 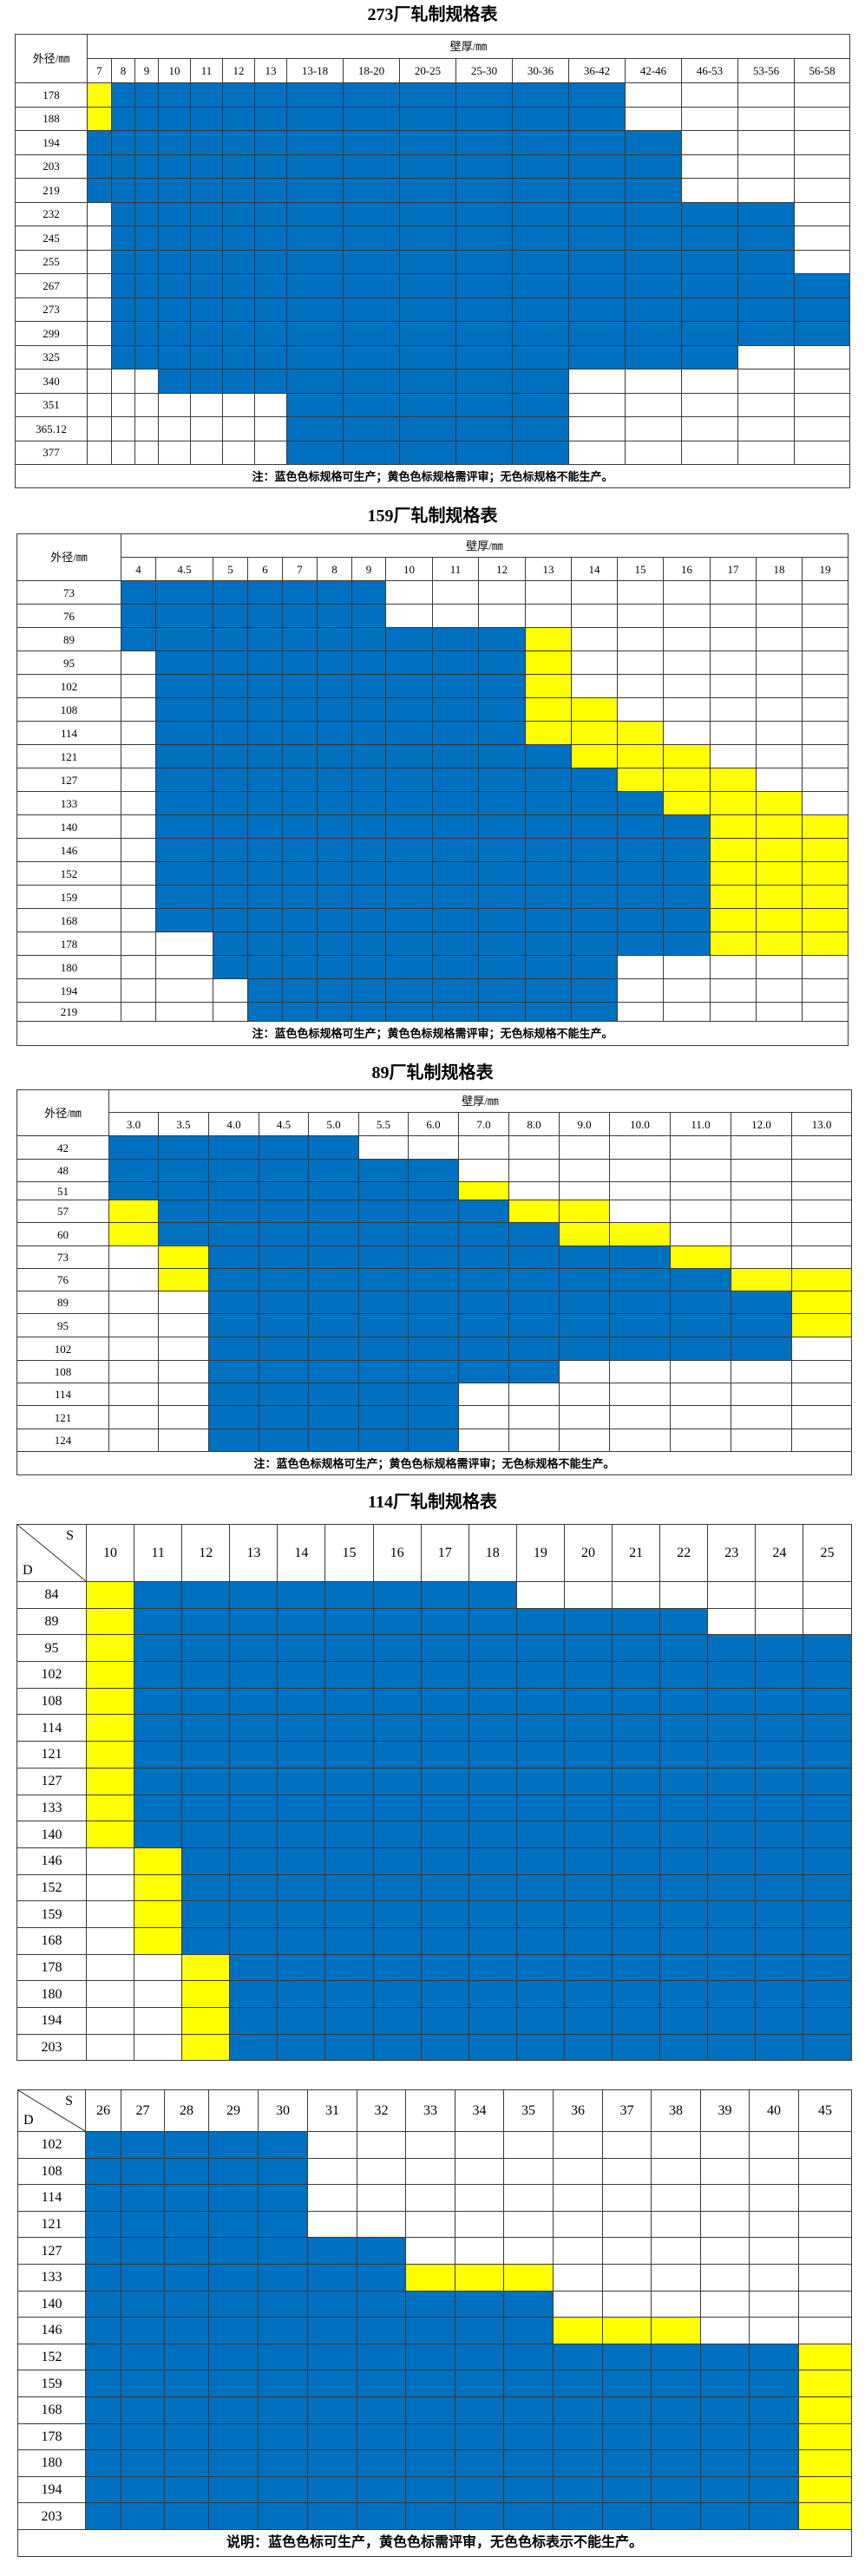 What do you see at coordinates (51, 1621) in the screenshot?
I see `row-label: 89` at bounding box center [51, 1621].